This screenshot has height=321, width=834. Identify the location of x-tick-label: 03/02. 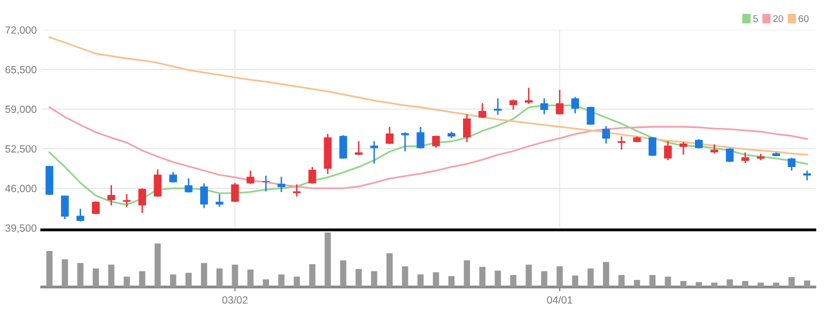
(235, 300).